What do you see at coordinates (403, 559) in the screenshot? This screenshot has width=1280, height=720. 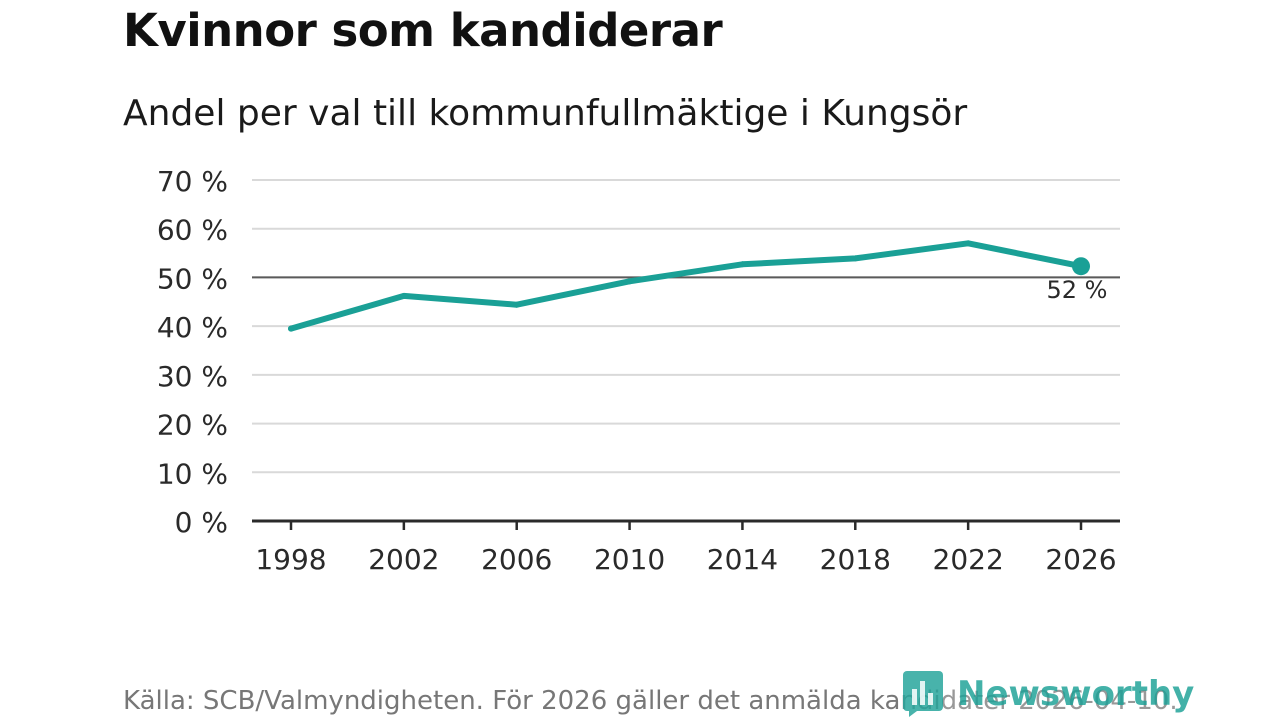 I see `x-tick-label: 2002` at bounding box center [403, 559].